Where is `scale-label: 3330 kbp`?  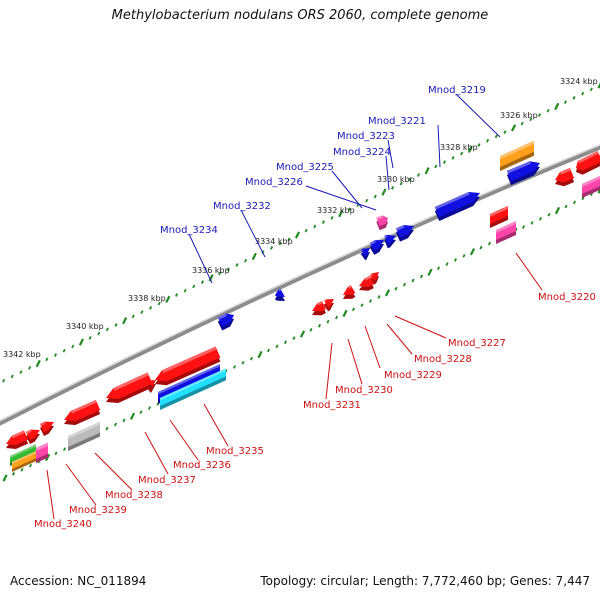
scale-label: 3330 kbp is located at coordinates (396, 179).